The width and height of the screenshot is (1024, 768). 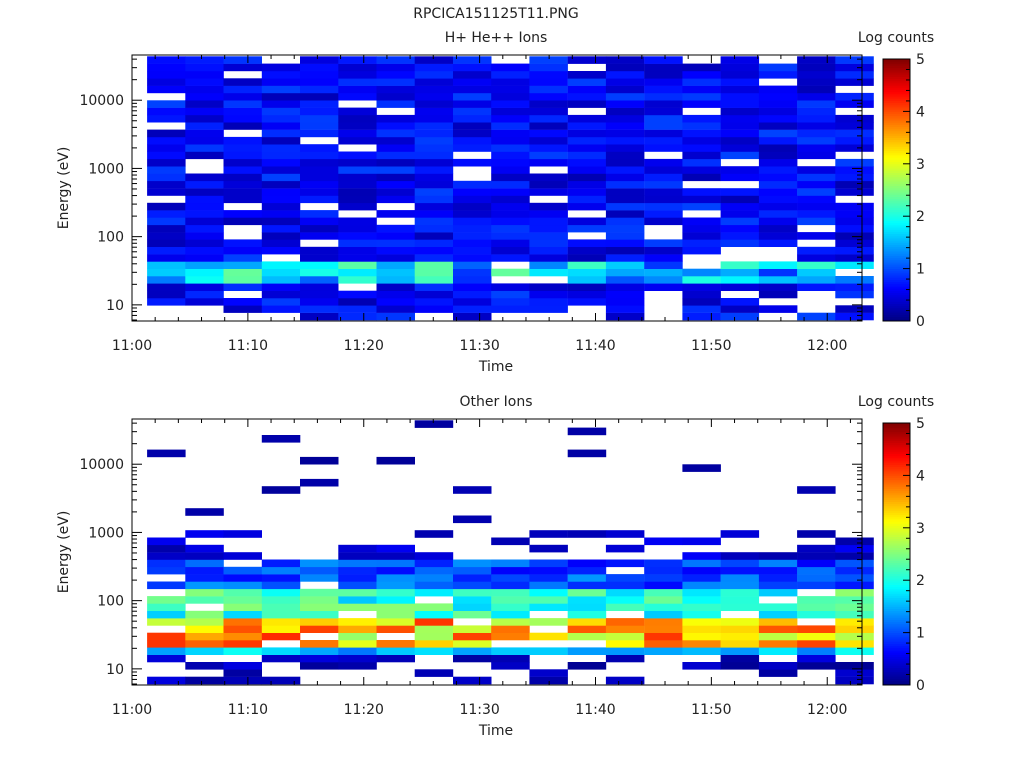 What do you see at coordinates (920, 476) in the screenshot?
I see `colorbar-tick-label: 4` at bounding box center [920, 476].